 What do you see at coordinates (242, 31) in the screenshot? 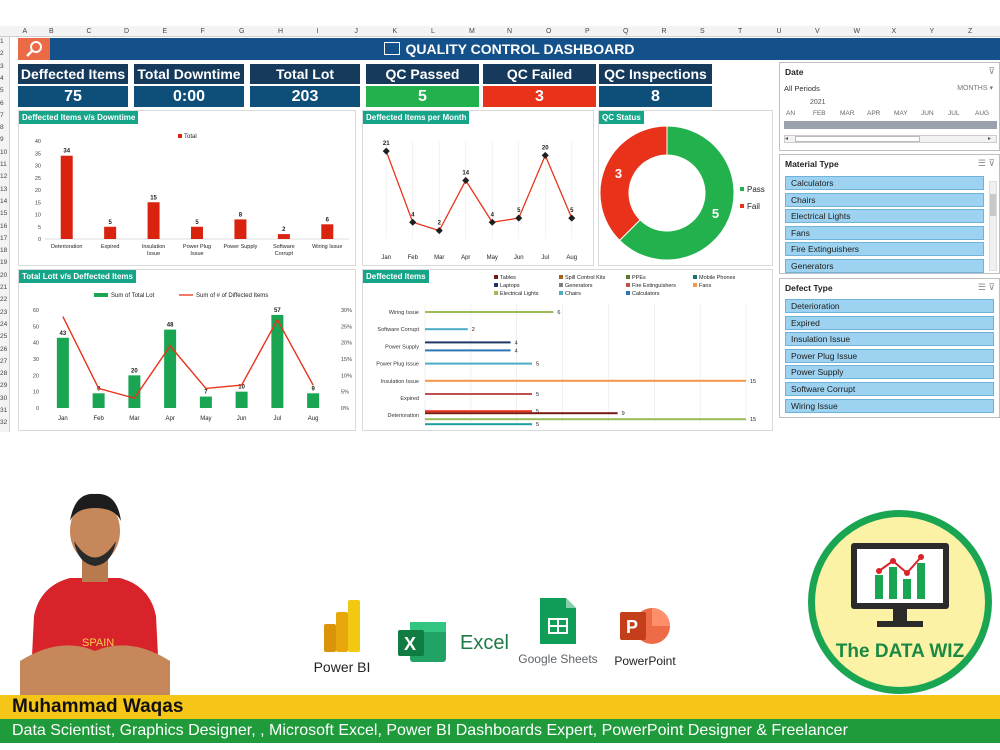
I see `column-header: G` at bounding box center [242, 31].